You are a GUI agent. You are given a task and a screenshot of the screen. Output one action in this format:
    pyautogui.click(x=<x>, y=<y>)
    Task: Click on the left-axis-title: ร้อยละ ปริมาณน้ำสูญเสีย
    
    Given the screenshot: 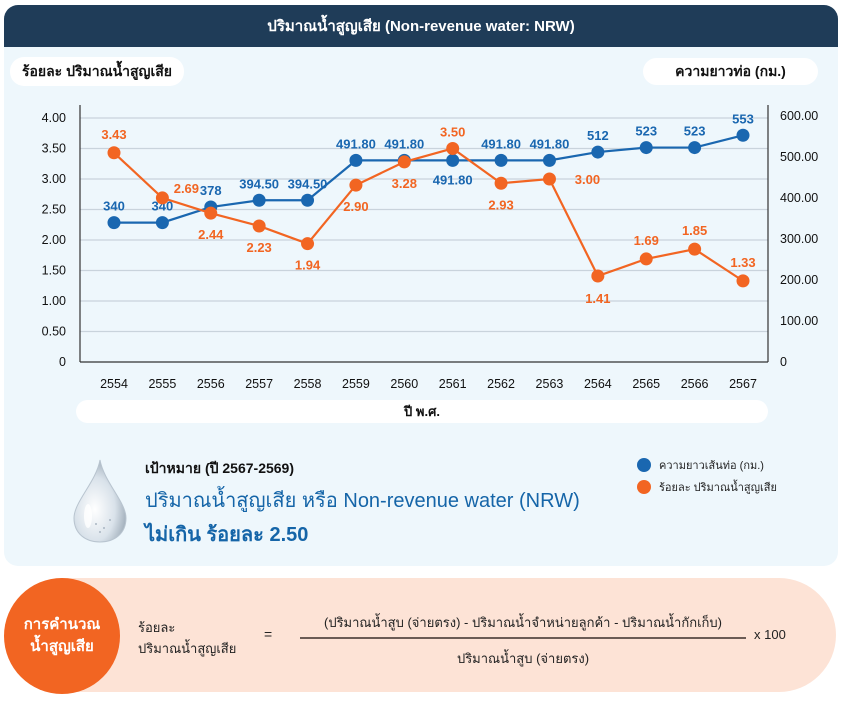 What is the action you would take?
    pyautogui.click(x=97, y=71)
    